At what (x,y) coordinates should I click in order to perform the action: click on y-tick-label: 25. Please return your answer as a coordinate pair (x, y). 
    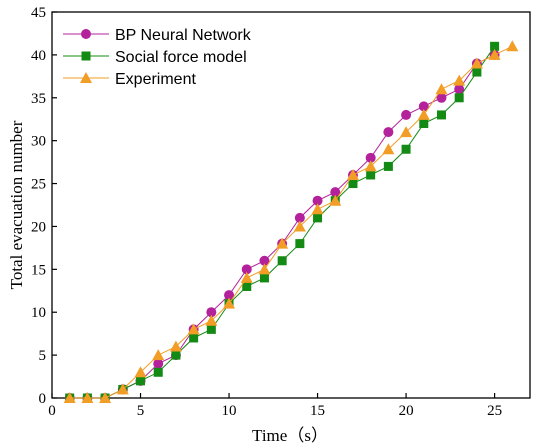
    Looking at the image, I should click on (38, 185).